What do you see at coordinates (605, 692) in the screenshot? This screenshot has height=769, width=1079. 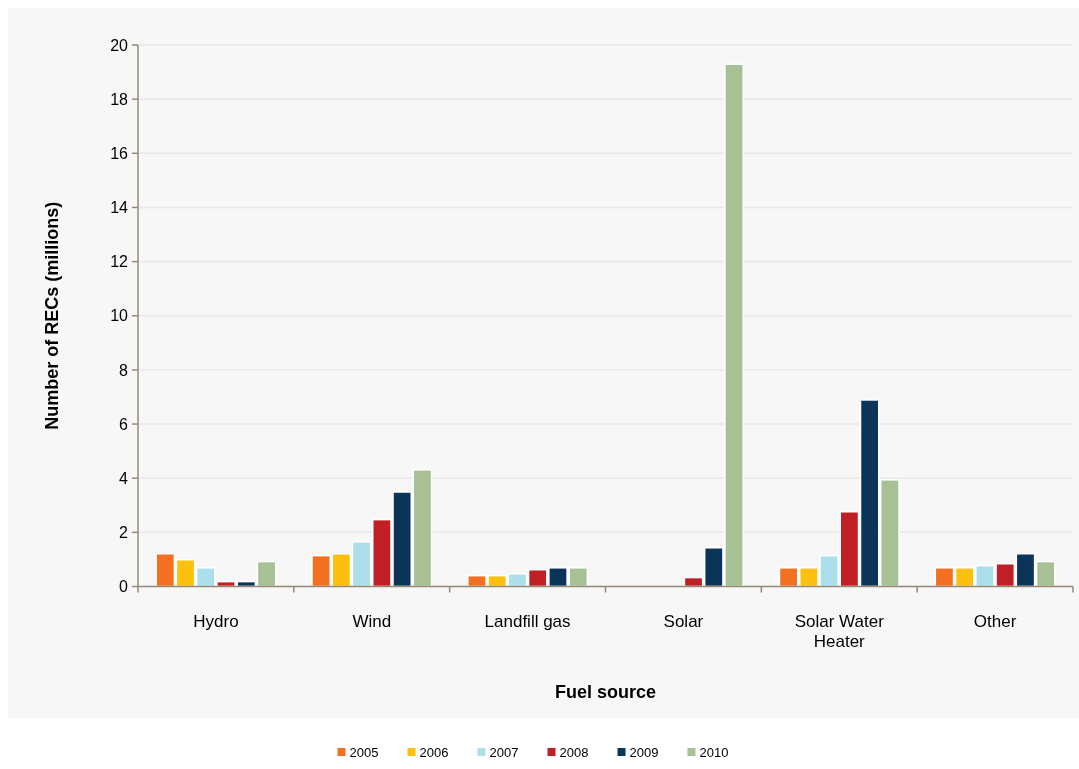 I see `x-axis-title: Fuel source` at bounding box center [605, 692].